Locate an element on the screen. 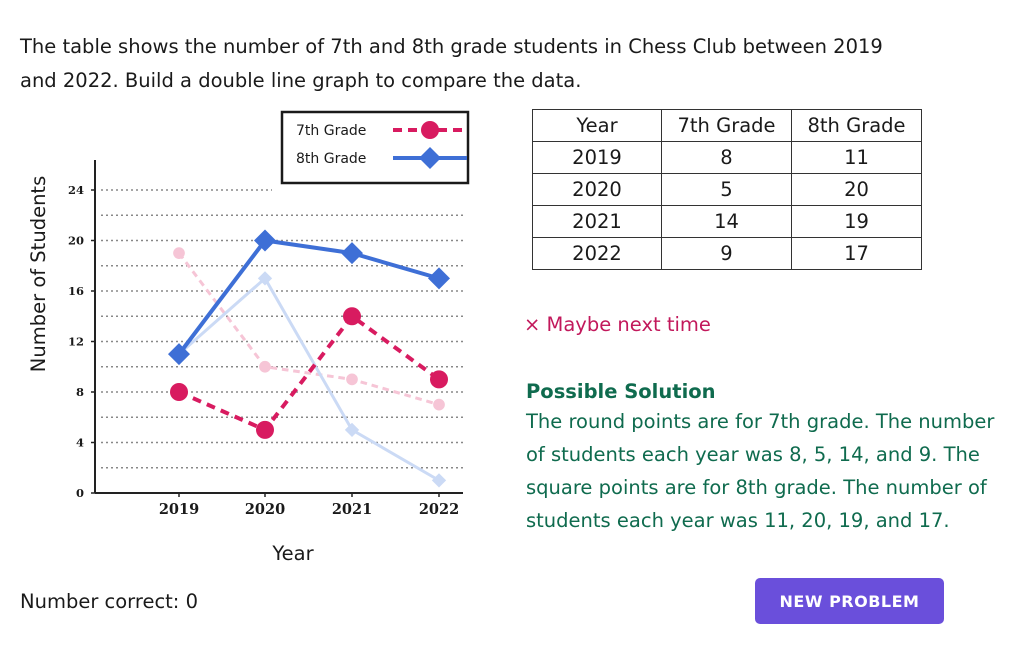 The height and width of the screenshot is (645, 1032). legend: 7th Grade 8th Grade is located at coordinates (375, 147).